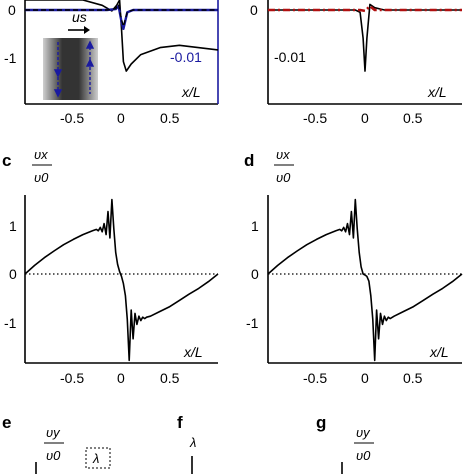 The width and height of the screenshot is (474, 474). Describe the element at coordinates (41, 154) in the screenshot. I see `panel-c-ylabel-num: υx` at that location.